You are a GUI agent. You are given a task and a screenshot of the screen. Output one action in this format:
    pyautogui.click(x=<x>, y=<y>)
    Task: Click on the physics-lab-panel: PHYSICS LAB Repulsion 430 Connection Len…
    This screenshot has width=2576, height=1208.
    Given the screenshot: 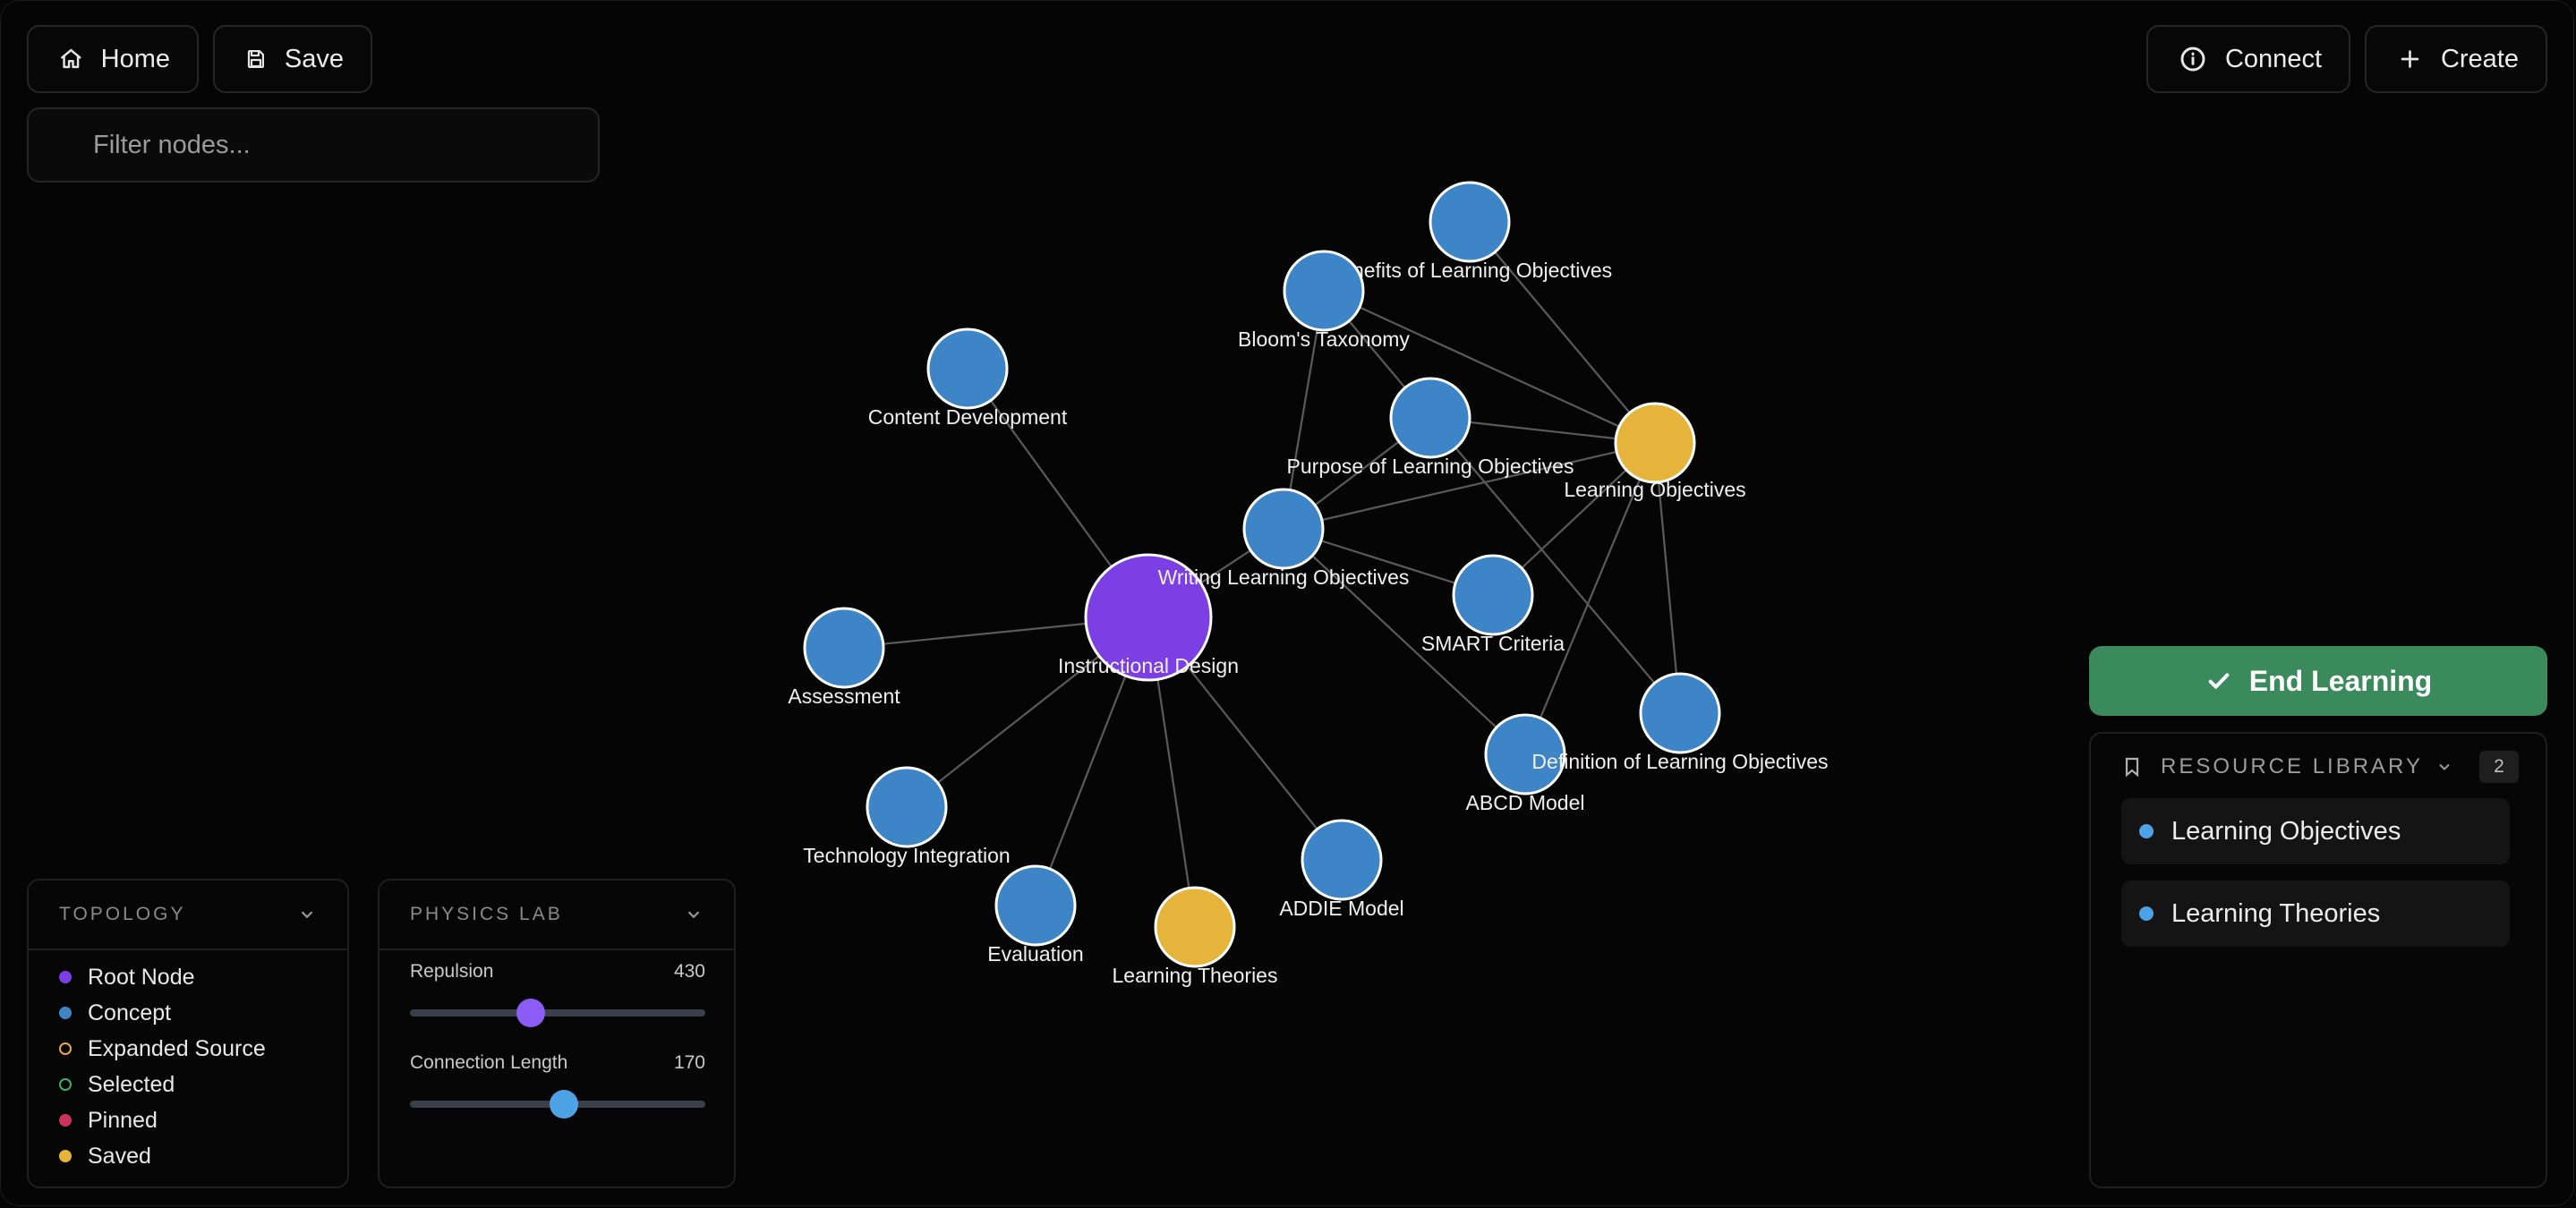 What is the action you would take?
    pyautogui.click(x=557, y=1033)
    